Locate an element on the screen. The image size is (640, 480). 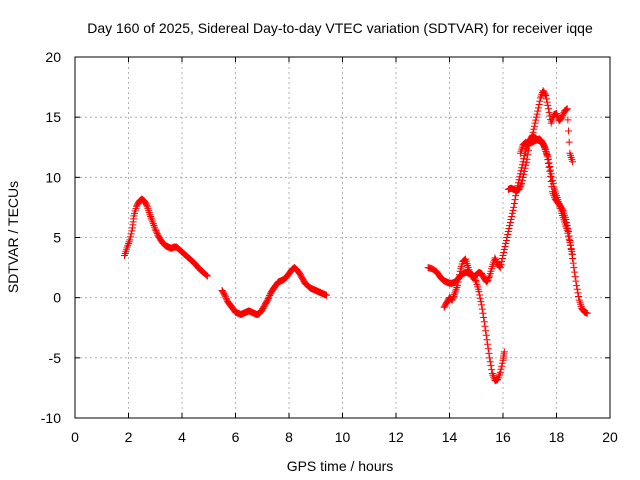
x-tick-label: 16 is located at coordinates (503, 437).